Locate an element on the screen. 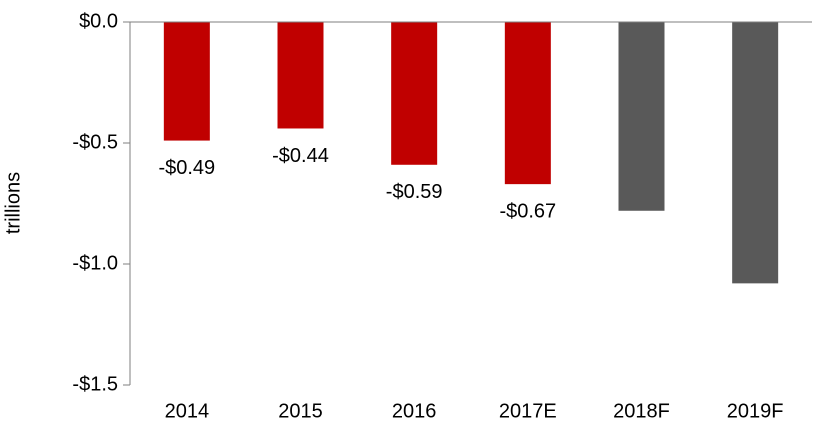  y-axis-label: trillions is located at coordinates (13, 203).